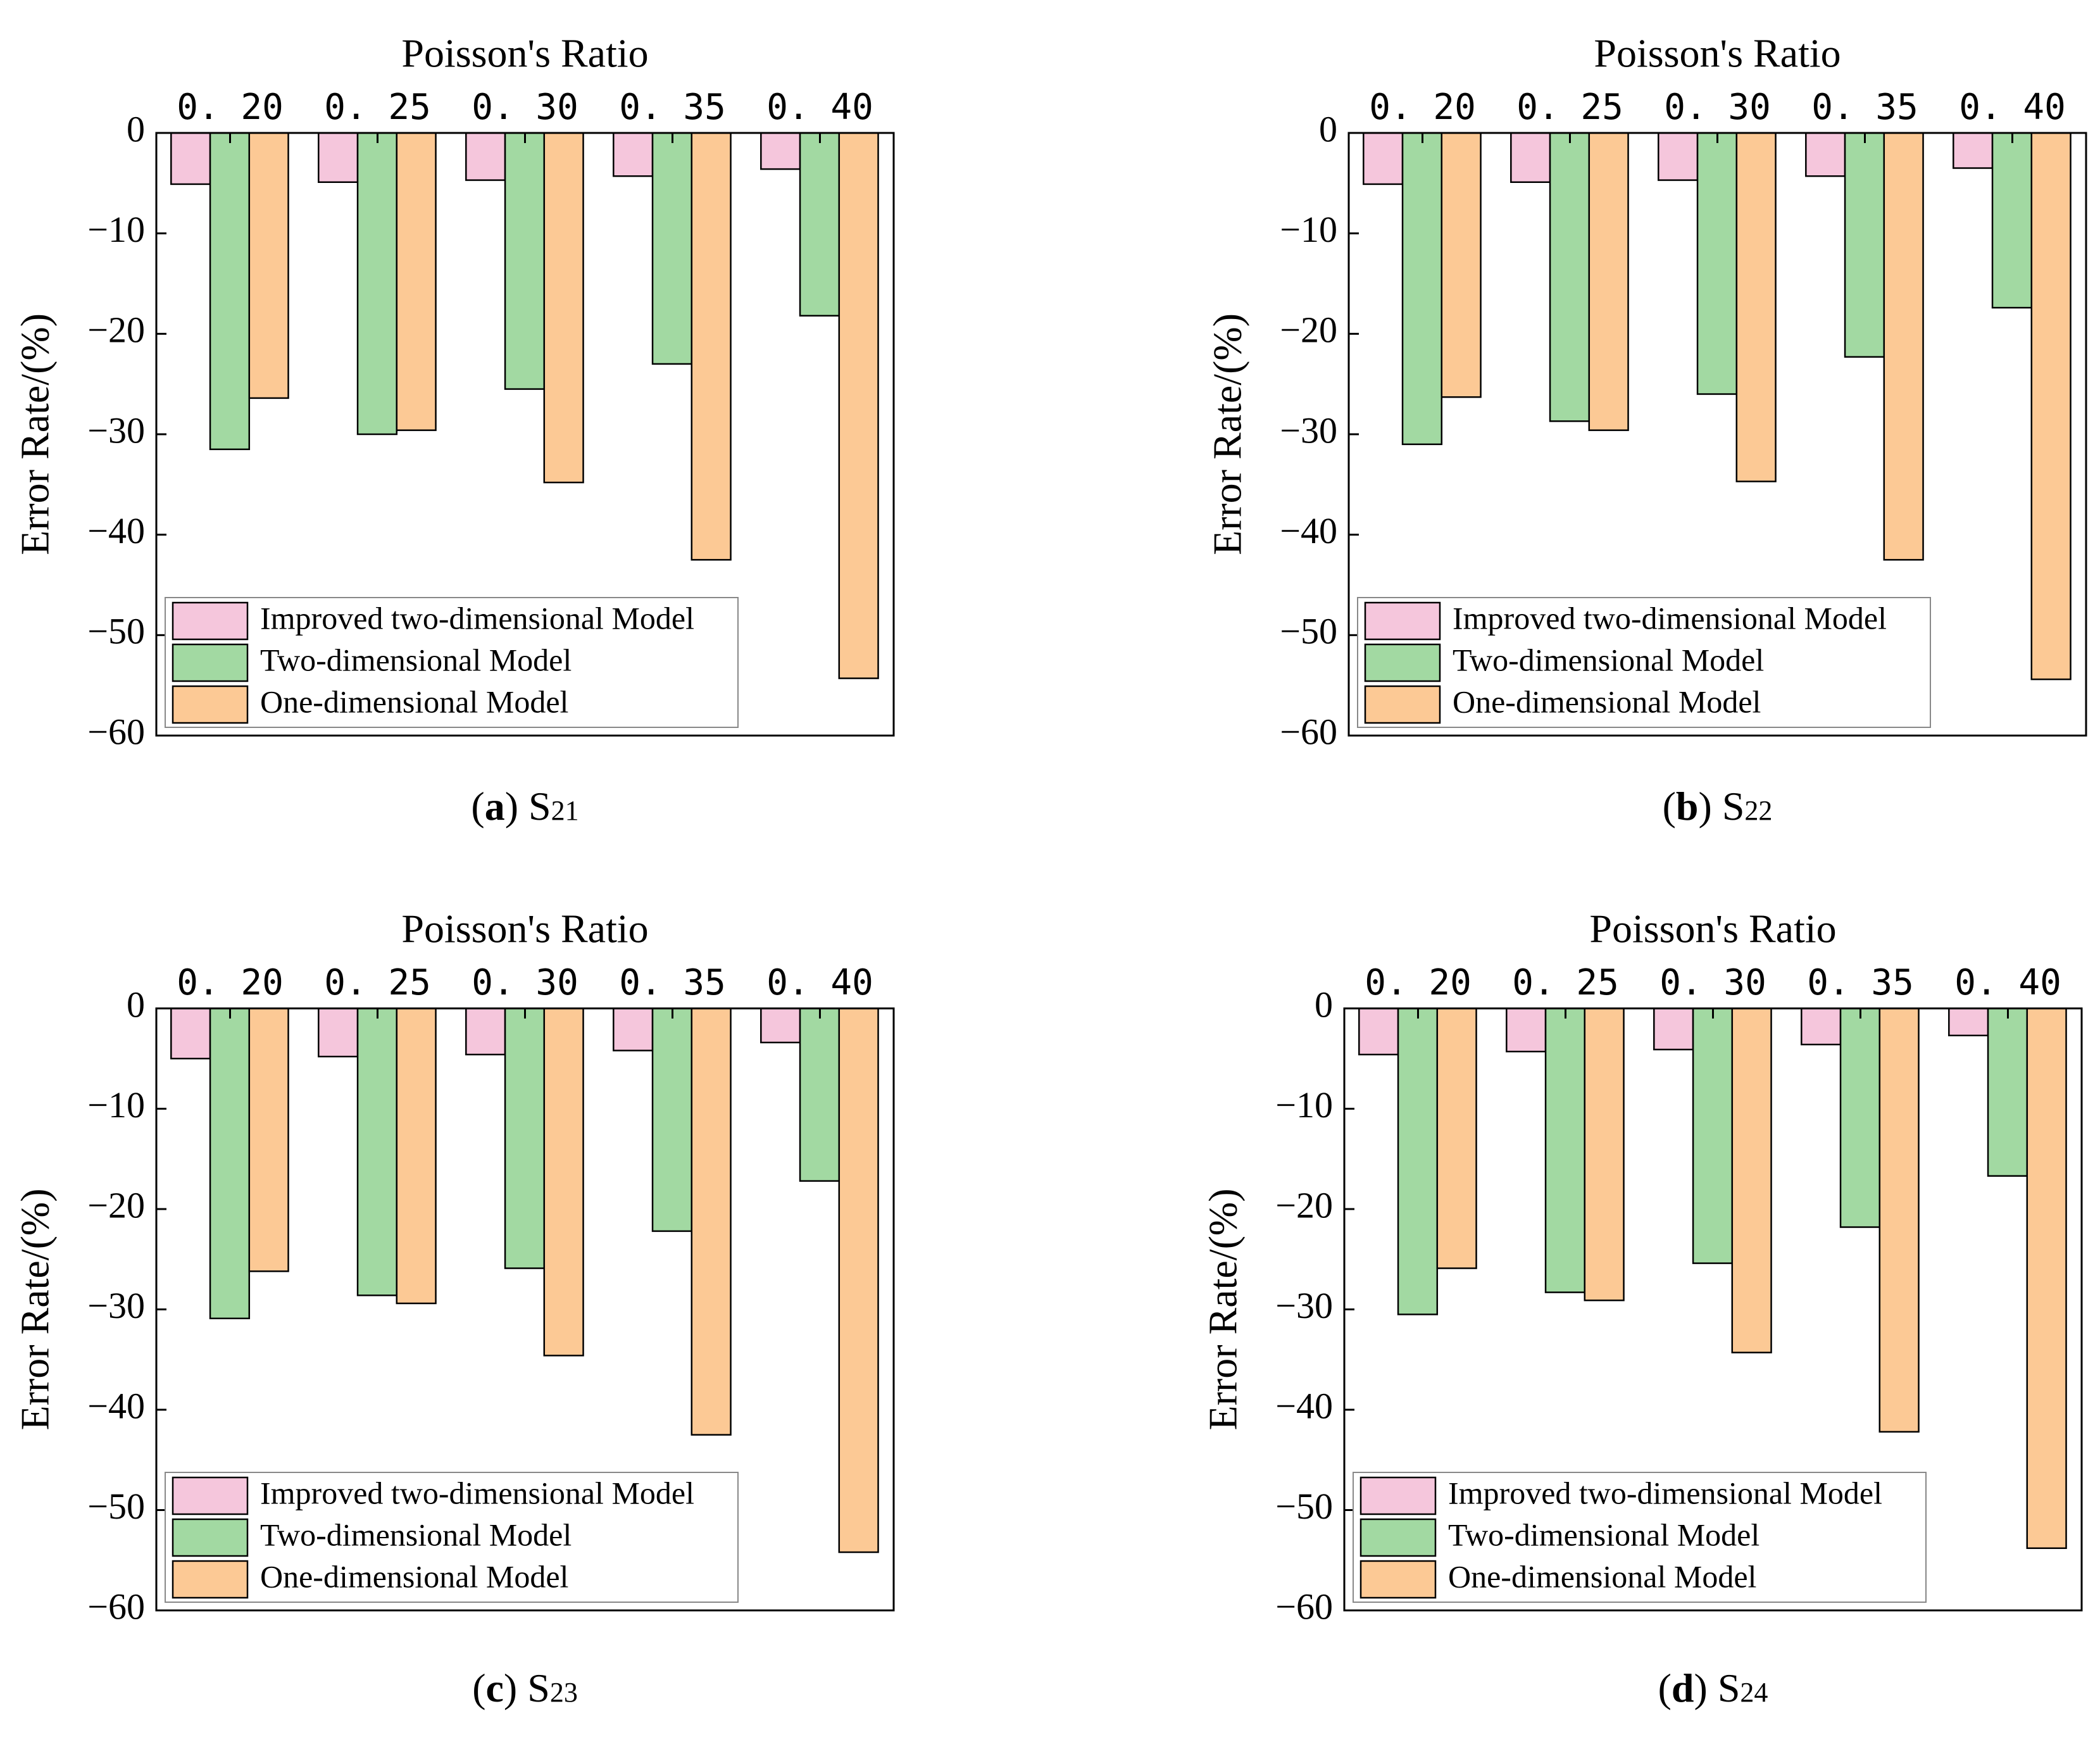 The height and width of the screenshot is (1737, 2100). Describe the element at coordinates (1713, 929) in the screenshot. I see `chart-title: Poisson's Ratio` at that location.